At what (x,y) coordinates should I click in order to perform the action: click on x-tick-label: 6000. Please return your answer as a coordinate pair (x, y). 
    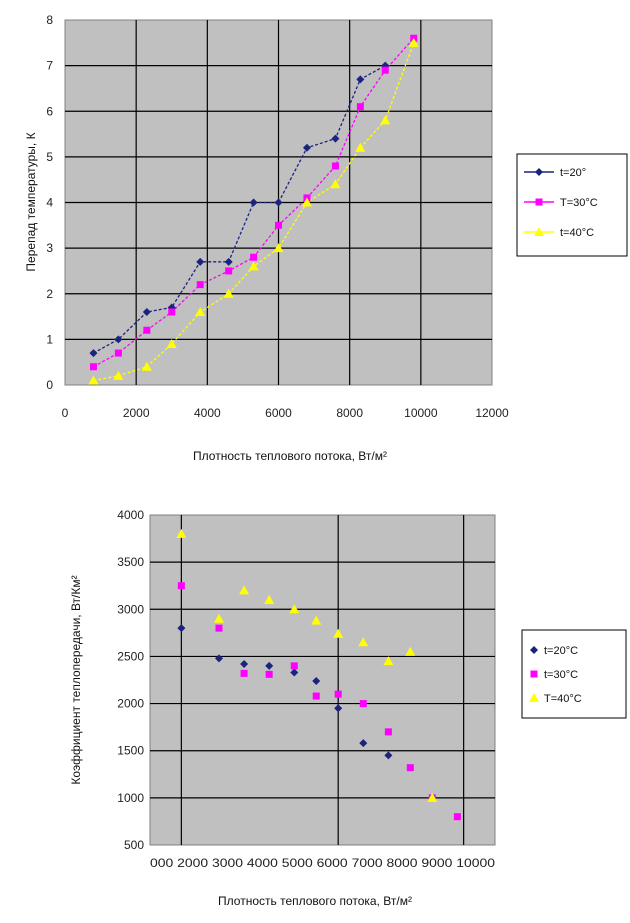
    Looking at the image, I should click on (278, 413).